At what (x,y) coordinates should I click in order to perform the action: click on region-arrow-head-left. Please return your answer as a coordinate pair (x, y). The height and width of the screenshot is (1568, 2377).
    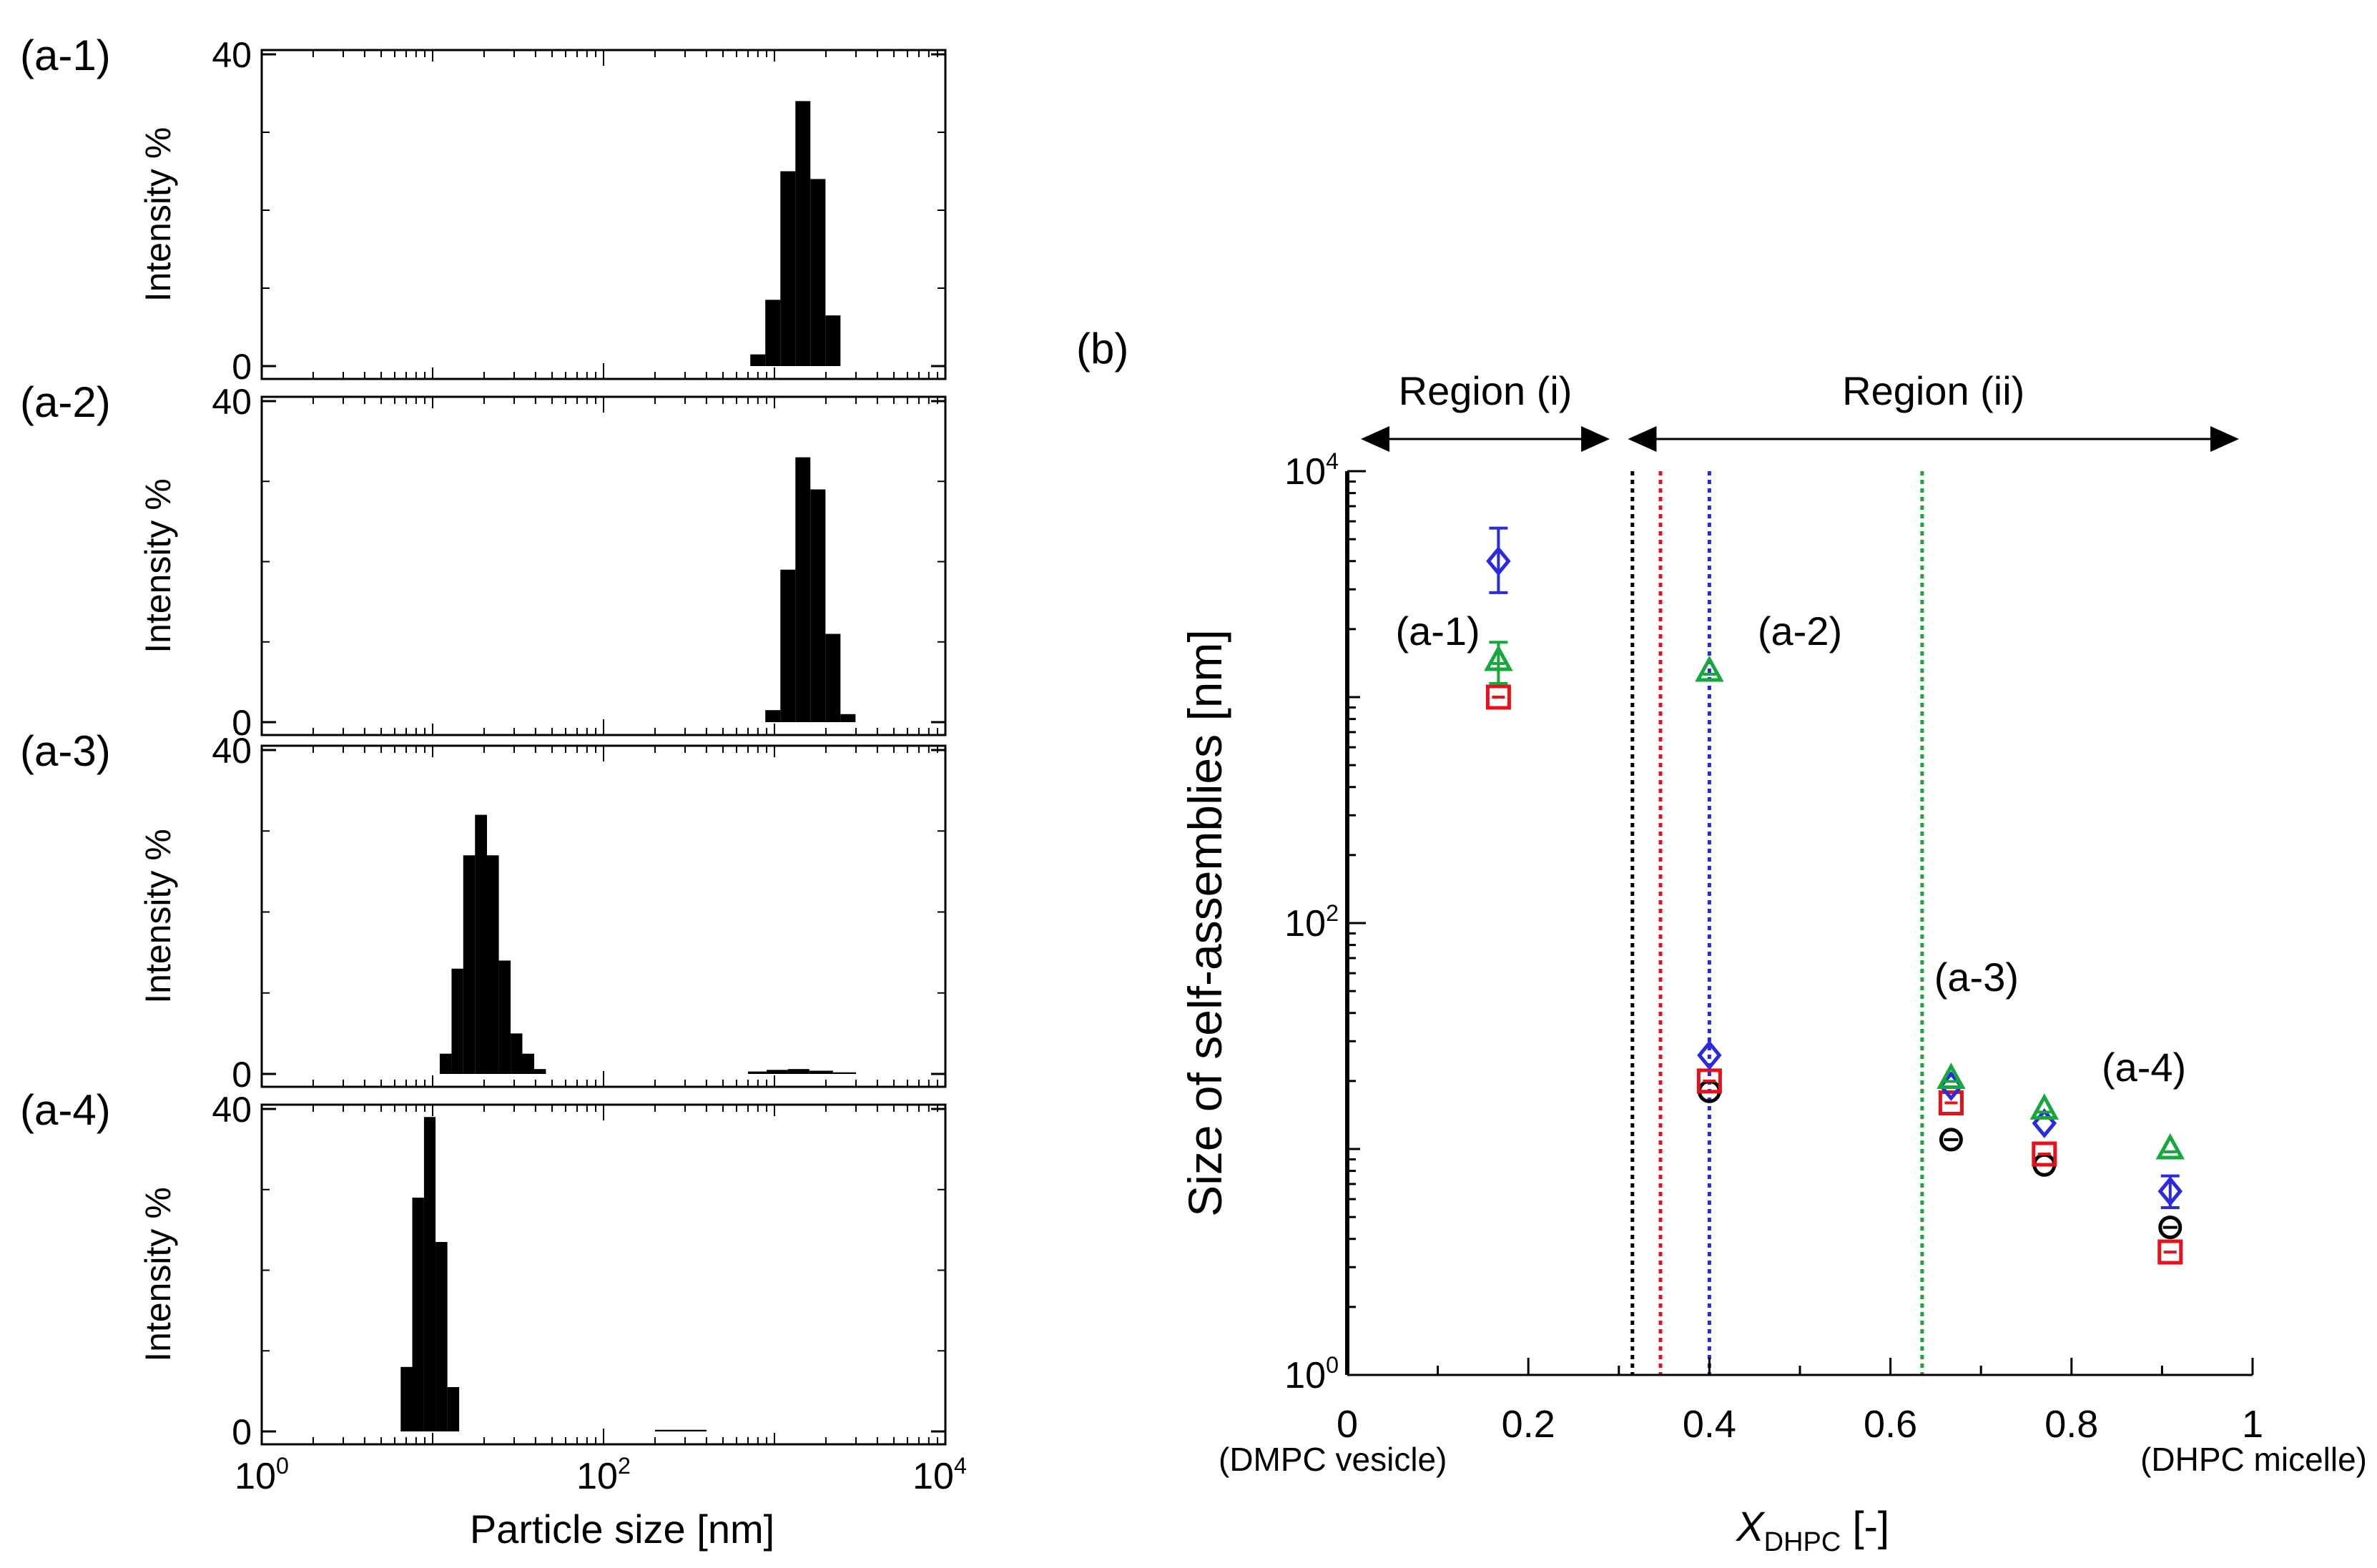
    Looking at the image, I should click on (1375, 439).